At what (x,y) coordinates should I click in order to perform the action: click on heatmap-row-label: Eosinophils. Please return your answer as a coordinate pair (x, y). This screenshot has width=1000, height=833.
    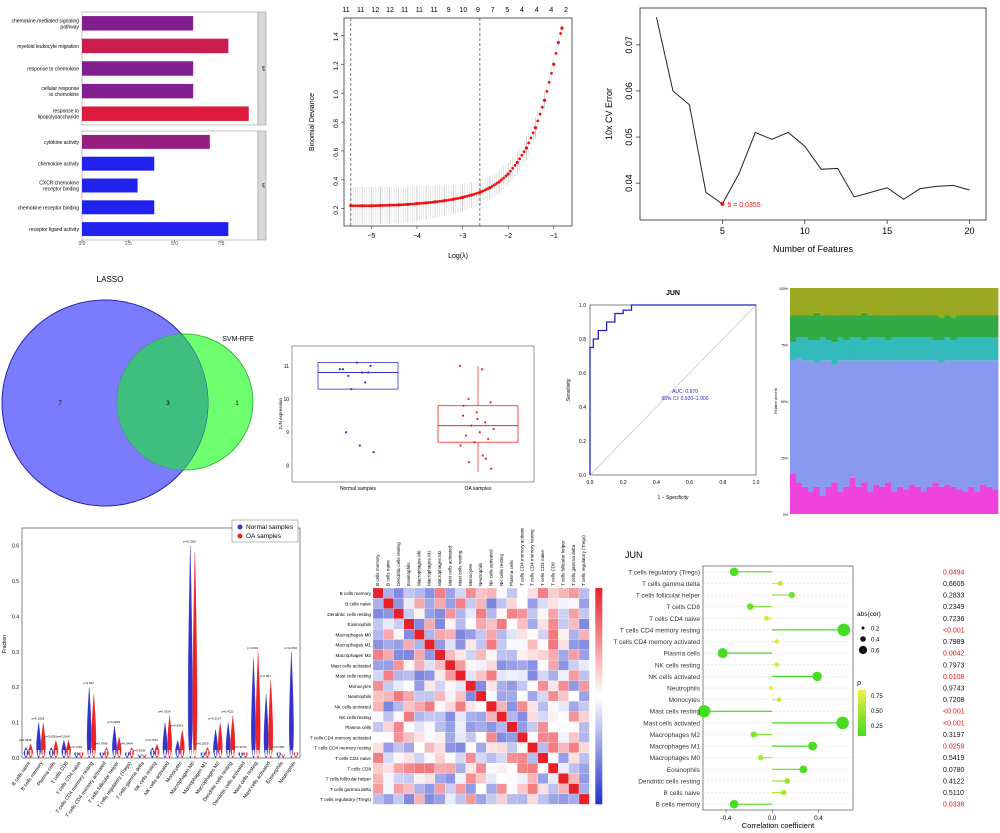
    Looking at the image, I should click on (360, 624).